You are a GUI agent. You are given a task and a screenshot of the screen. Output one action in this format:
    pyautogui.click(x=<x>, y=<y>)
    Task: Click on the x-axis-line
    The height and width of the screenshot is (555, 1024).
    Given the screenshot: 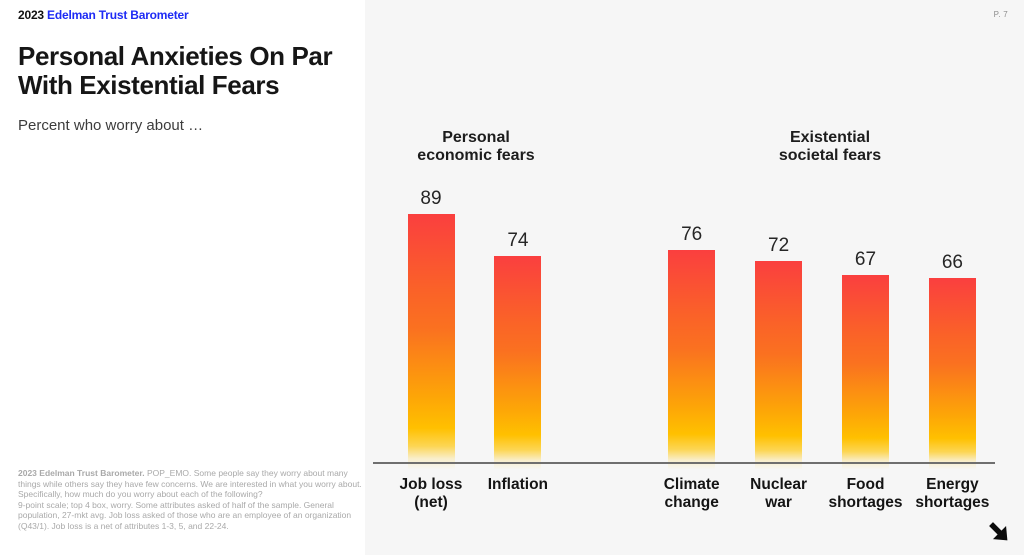 What is the action you would take?
    pyautogui.click(x=684, y=463)
    